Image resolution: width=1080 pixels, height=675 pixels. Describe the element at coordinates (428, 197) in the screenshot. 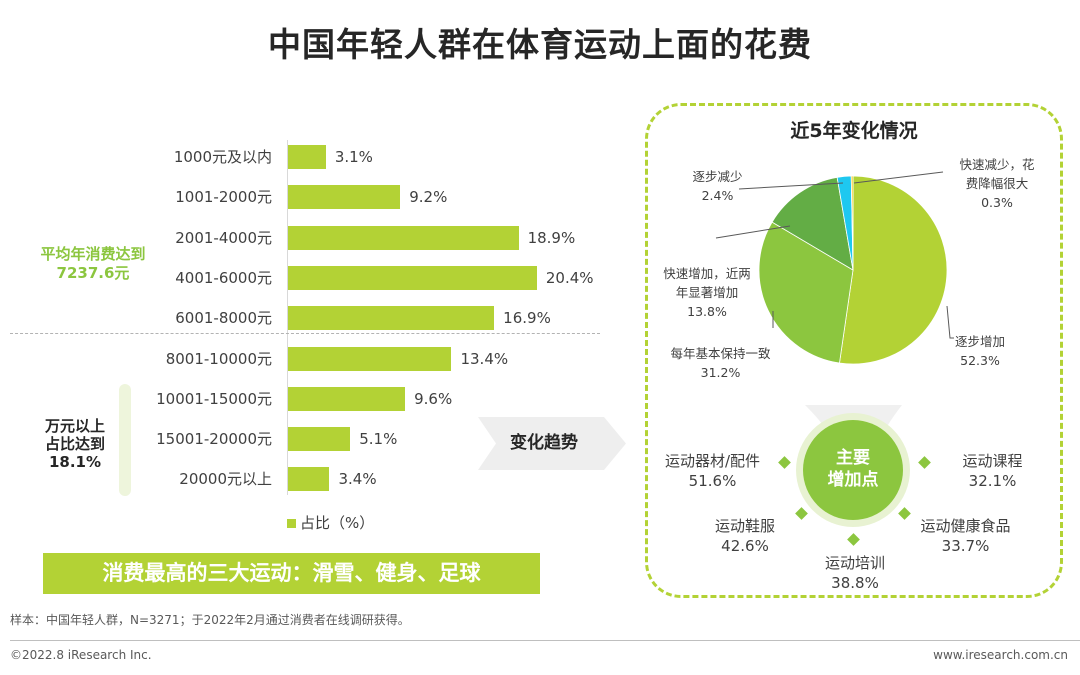

I see `bar-value-label: 9.2%` at that location.